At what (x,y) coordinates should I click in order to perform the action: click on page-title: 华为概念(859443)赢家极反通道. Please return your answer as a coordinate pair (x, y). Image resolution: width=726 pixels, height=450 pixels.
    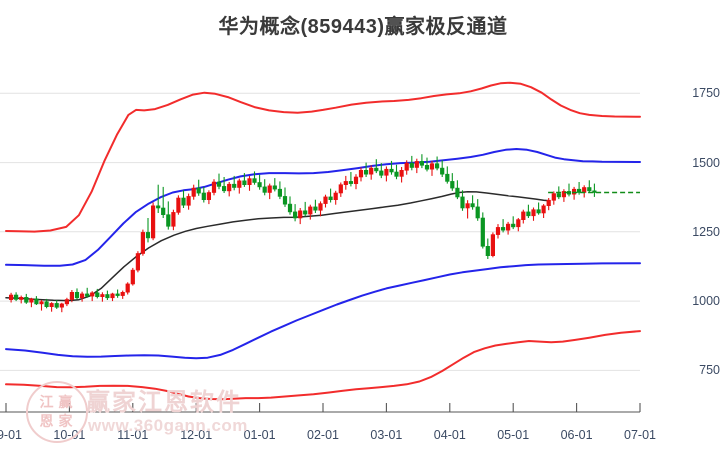
    Looking at the image, I should click on (363, 27).